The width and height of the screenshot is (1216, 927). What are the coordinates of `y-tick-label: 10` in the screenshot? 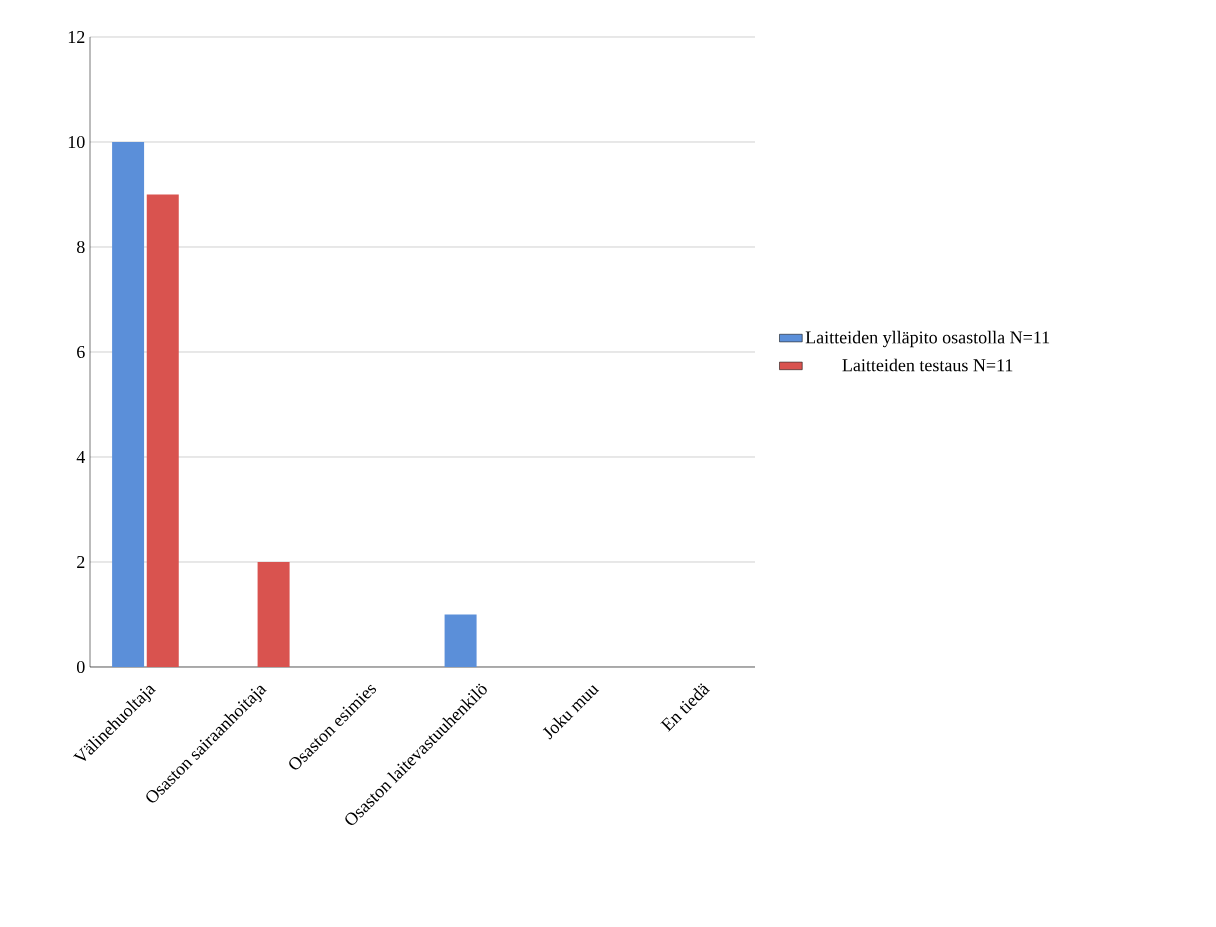 It's located at (76, 142).